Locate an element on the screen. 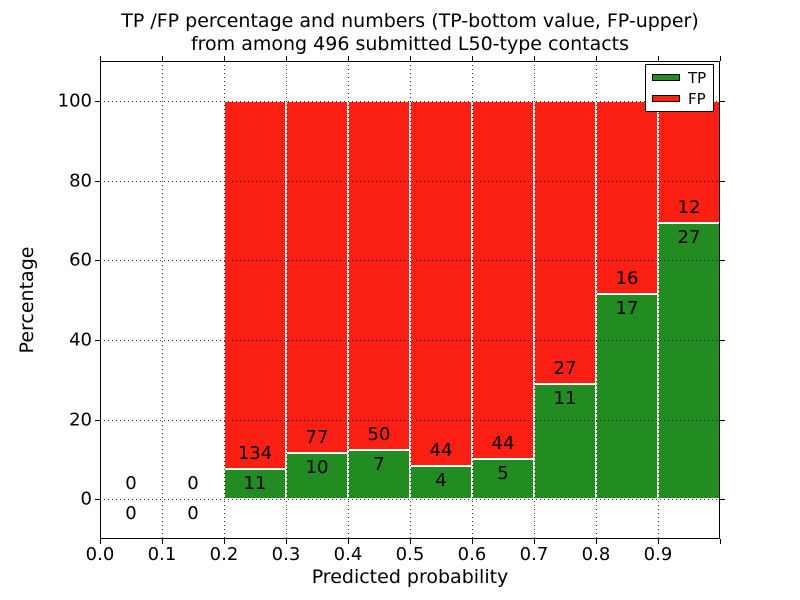 Image resolution: width=800 pixels, height=600 pixels. x-tick-label: 0.1 is located at coordinates (162, 554).